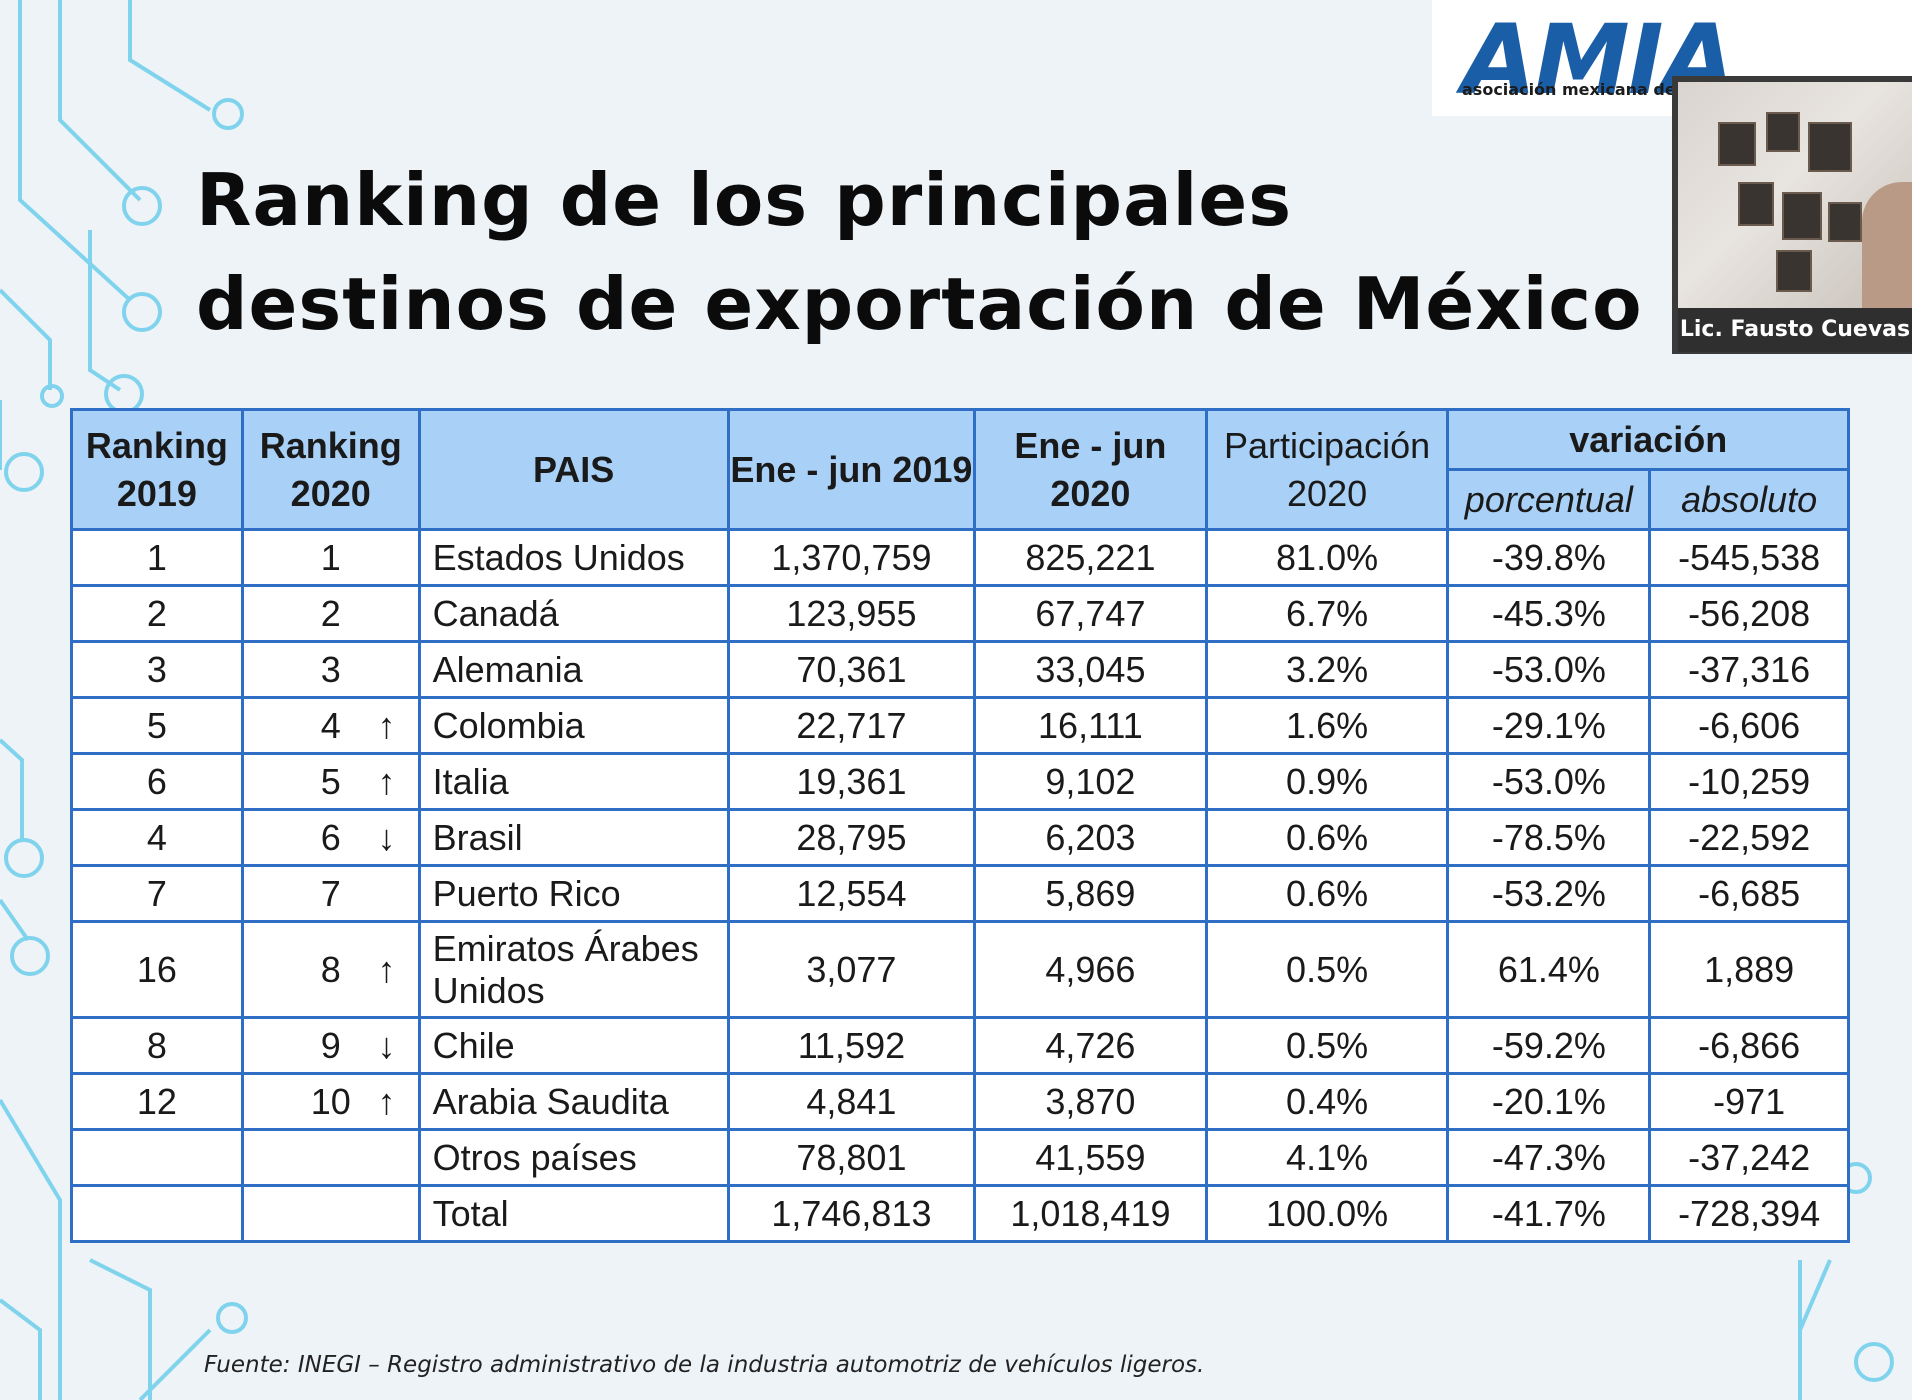 The height and width of the screenshot is (1400, 1912). Describe the element at coordinates (330, 557) in the screenshot. I see `rank-2020-value: 1` at that location.